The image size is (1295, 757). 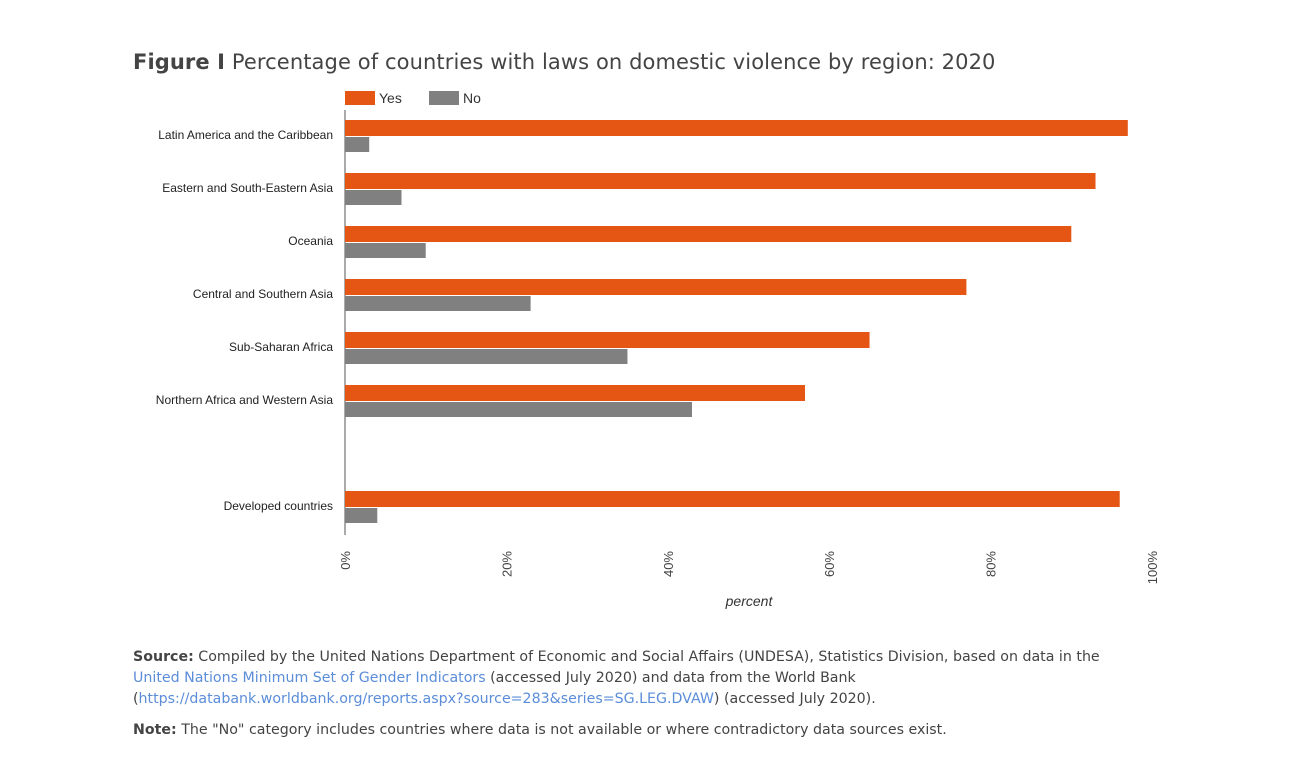 What do you see at coordinates (829, 564) in the screenshot?
I see `x-tick-label: 60%` at bounding box center [829, 564].